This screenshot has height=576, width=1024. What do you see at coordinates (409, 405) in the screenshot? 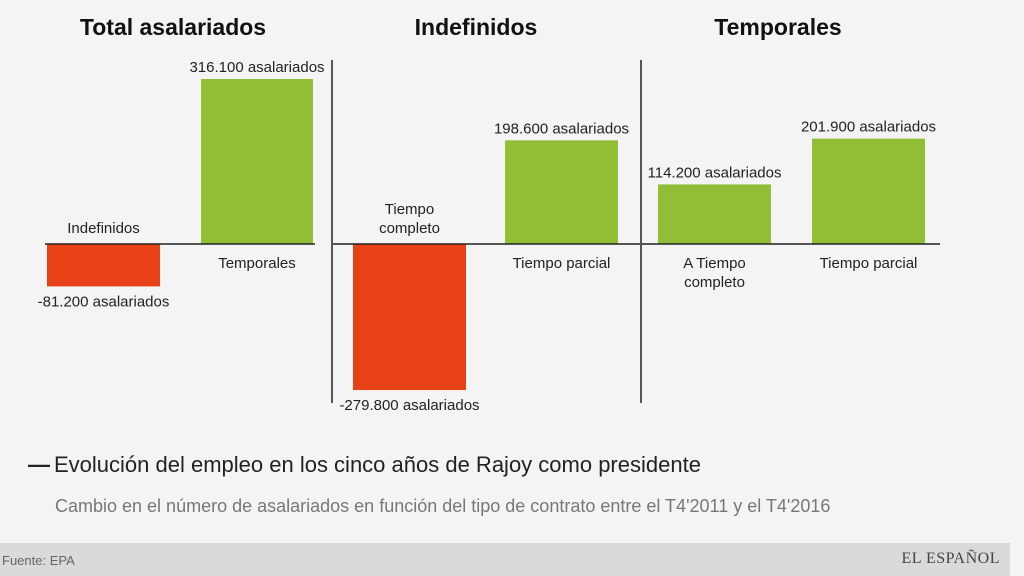
I see `value-label: -279.800 asalariados` at bounding box center [409, 405].